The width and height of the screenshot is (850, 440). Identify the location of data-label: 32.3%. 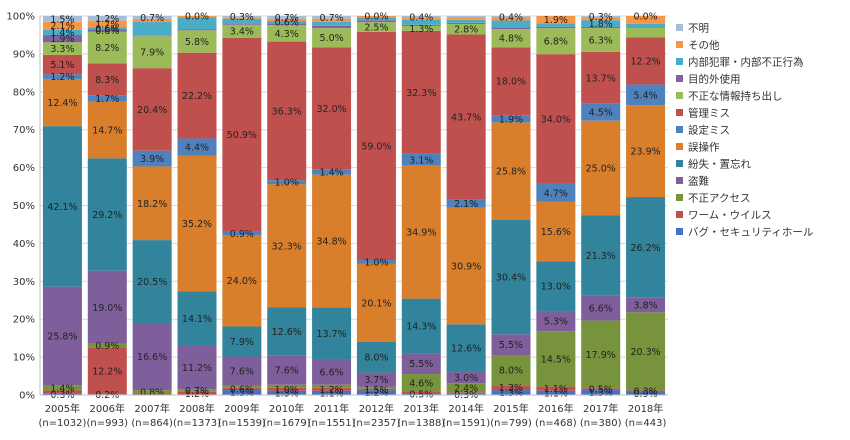
(287, 246).